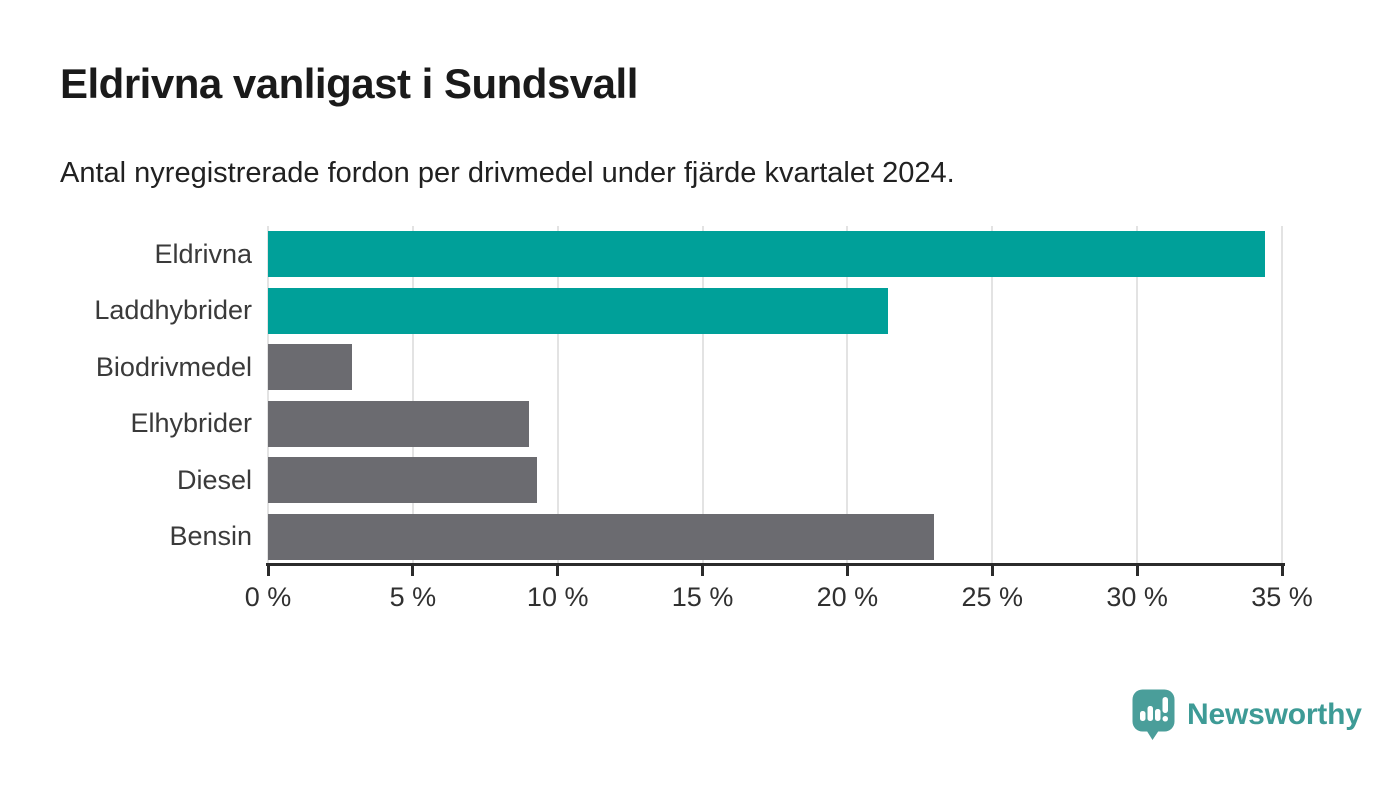 This screenshot has width=1400, height=793. What do you see at coordinates (398, 423) in the screenshot?
I see `bar-elhybrider` at bounding box center [398, 423].